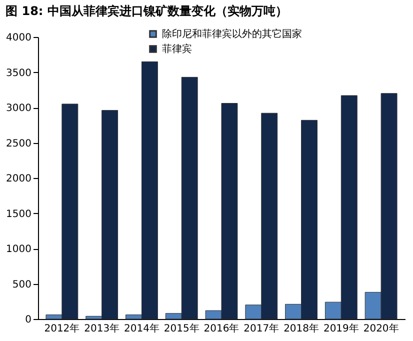 The image size is (413, 341). I want to click on y-tick-label: 0, so click(28, 320).